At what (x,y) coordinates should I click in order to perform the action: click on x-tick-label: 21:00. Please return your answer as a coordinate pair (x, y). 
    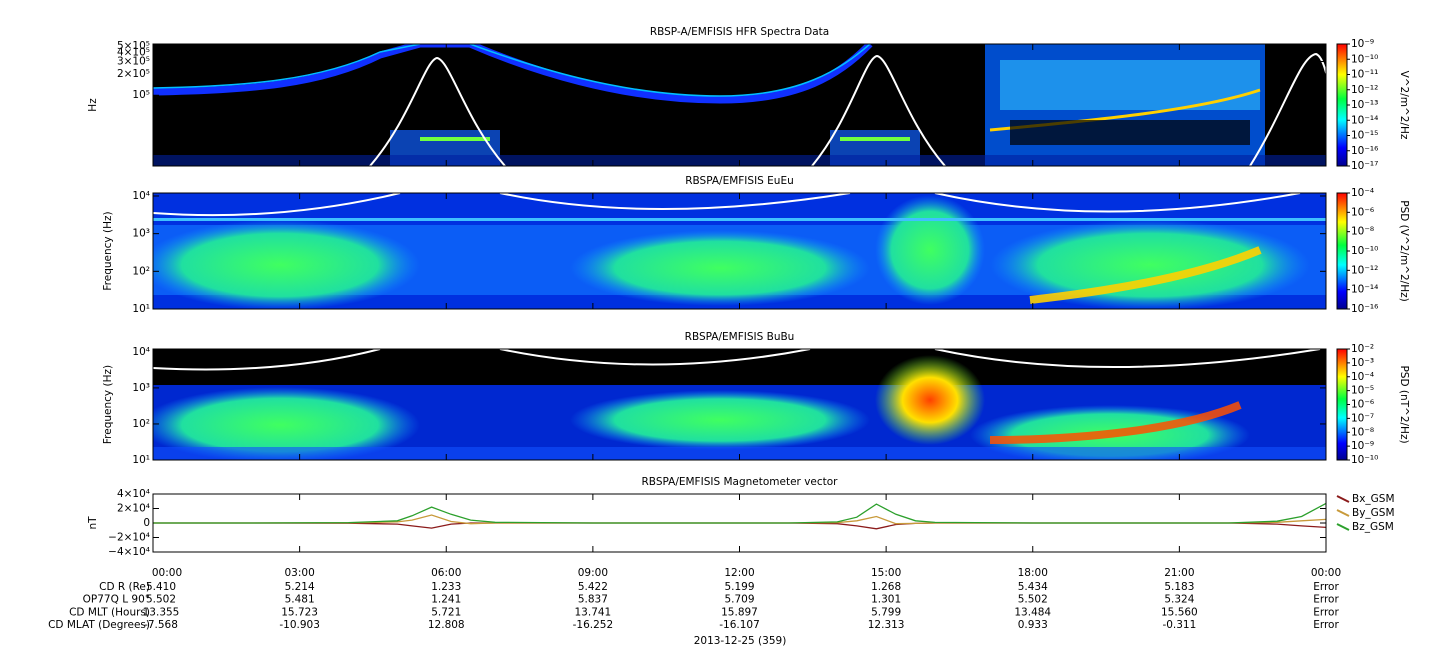
    Looking at the image, I should click on (1179, 573).